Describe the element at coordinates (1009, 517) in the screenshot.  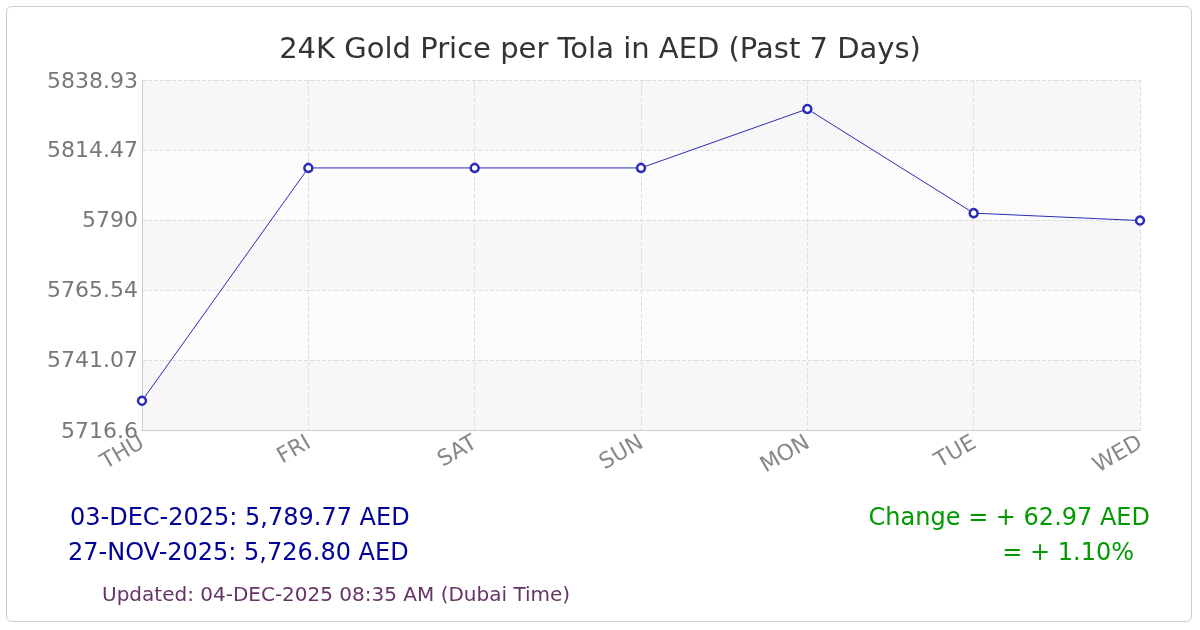
I see `text: Change = + 62.97 AED` at that location.